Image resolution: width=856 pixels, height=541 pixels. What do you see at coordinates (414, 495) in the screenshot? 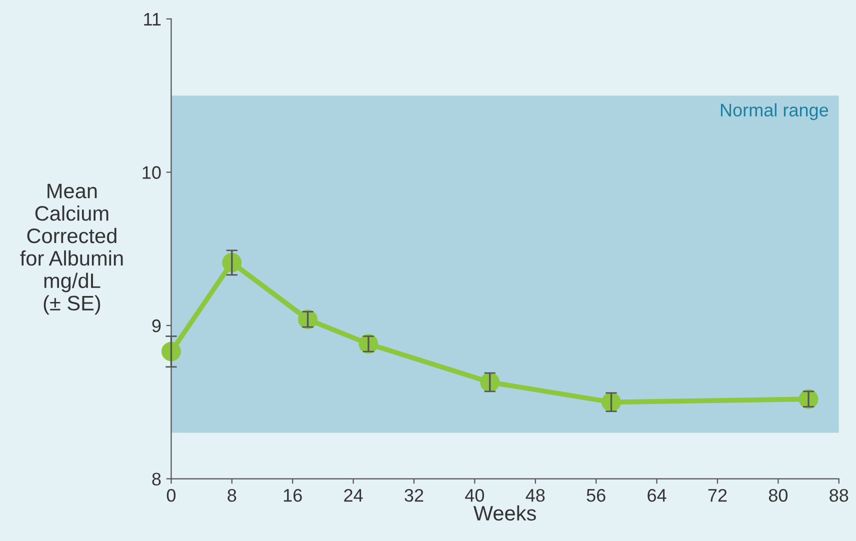
I see `x-tick-label: 32` at bounding box center [414, 495].